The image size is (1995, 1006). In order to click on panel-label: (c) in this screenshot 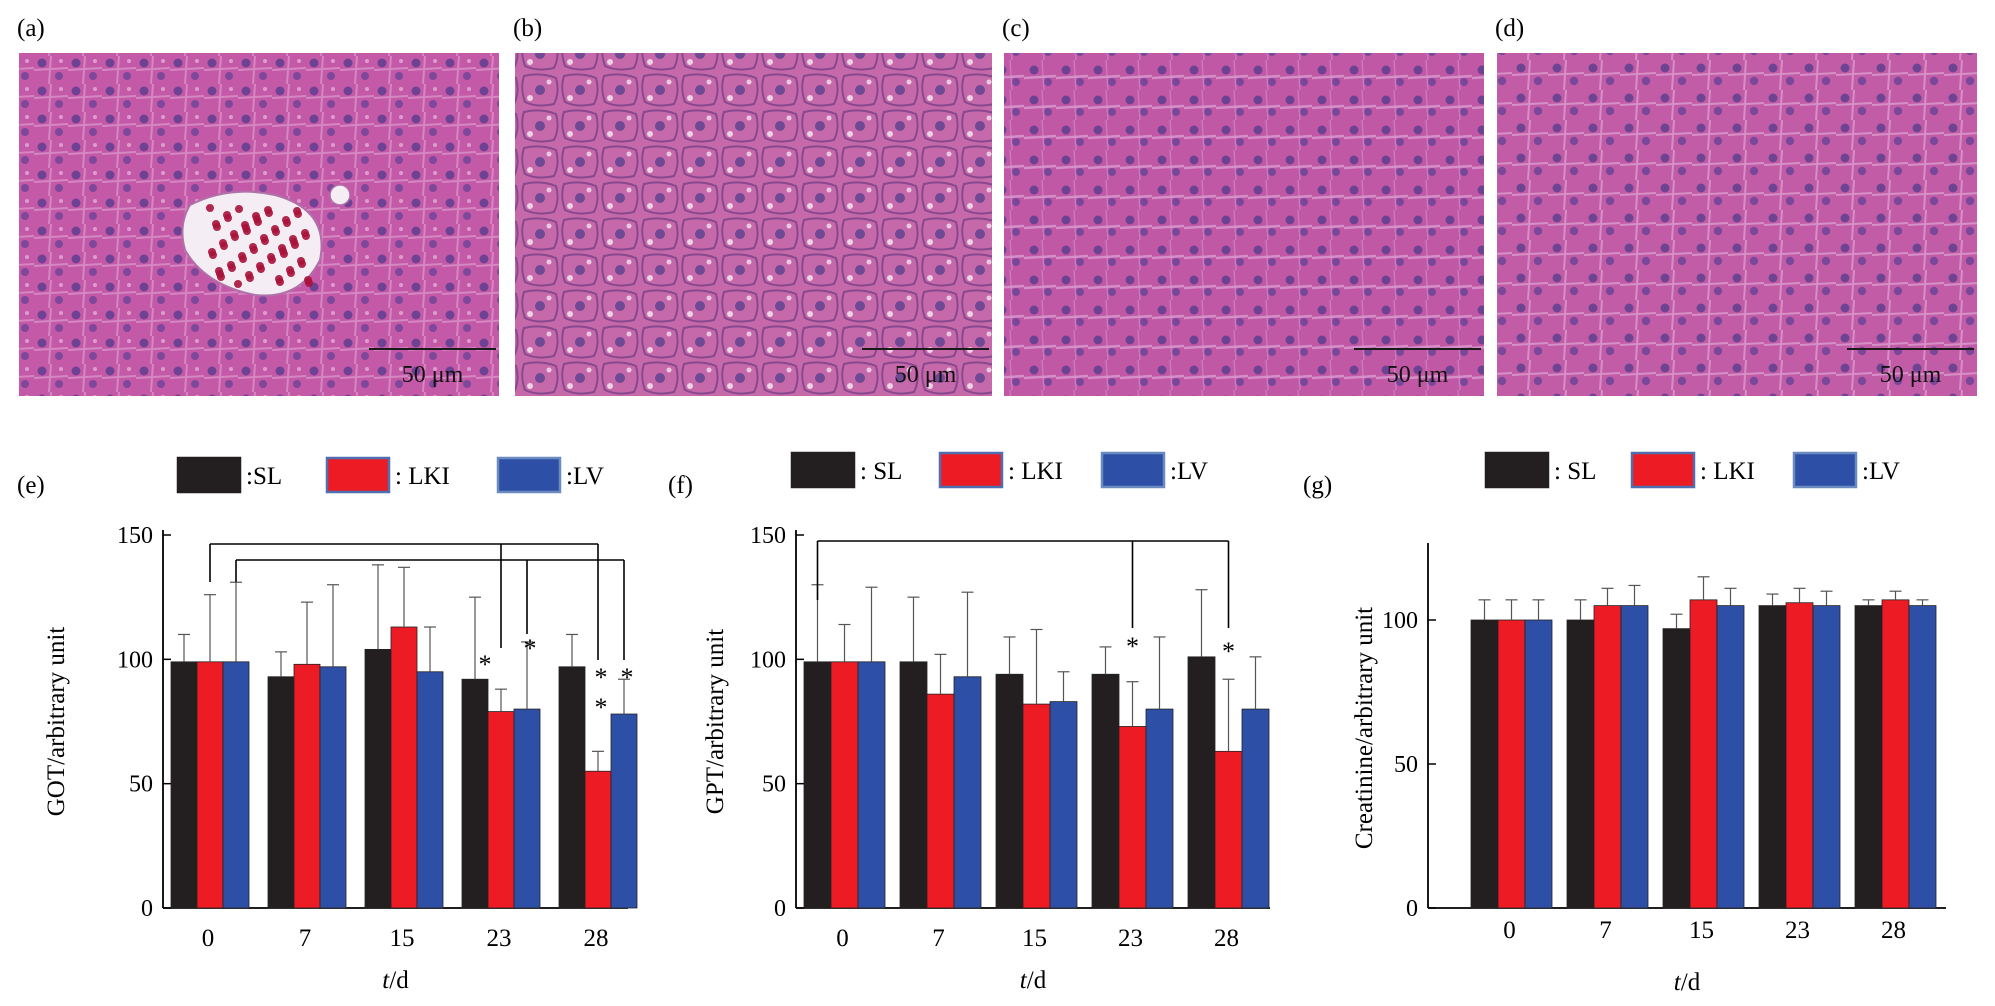, I will do `click(1016, 28)`.